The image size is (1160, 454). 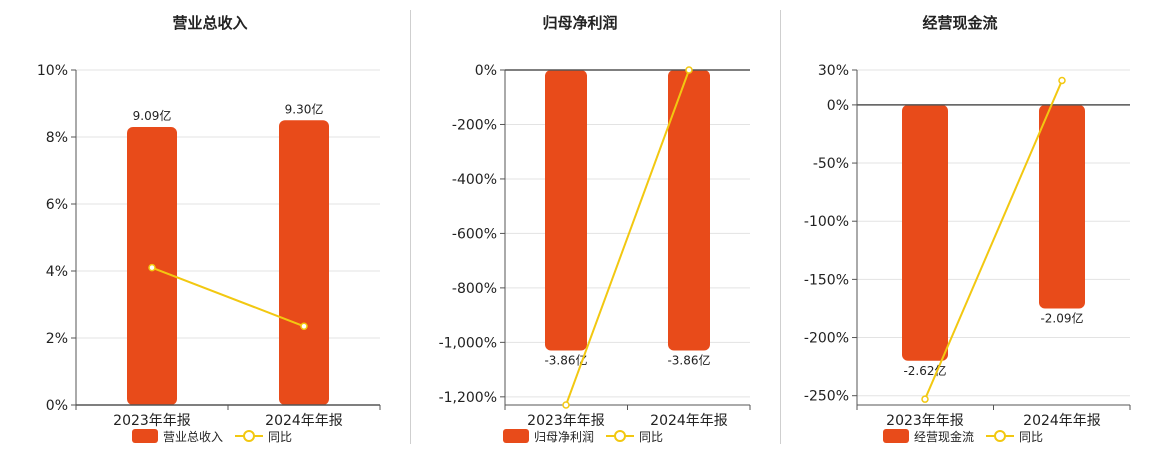 I want to click on bar-value-label: 9.09亿, so click(x=152, y=115).